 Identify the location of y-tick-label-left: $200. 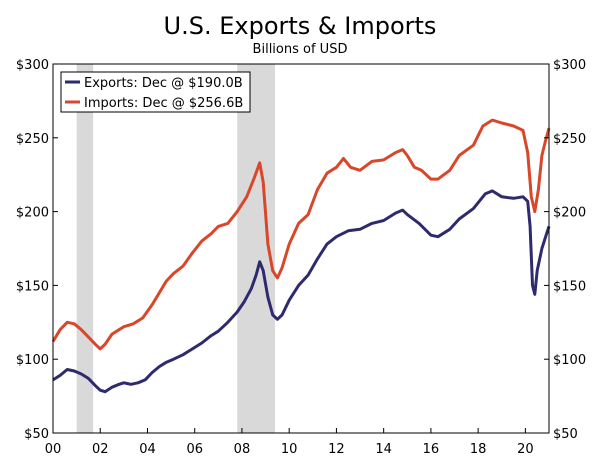
(32, 213).